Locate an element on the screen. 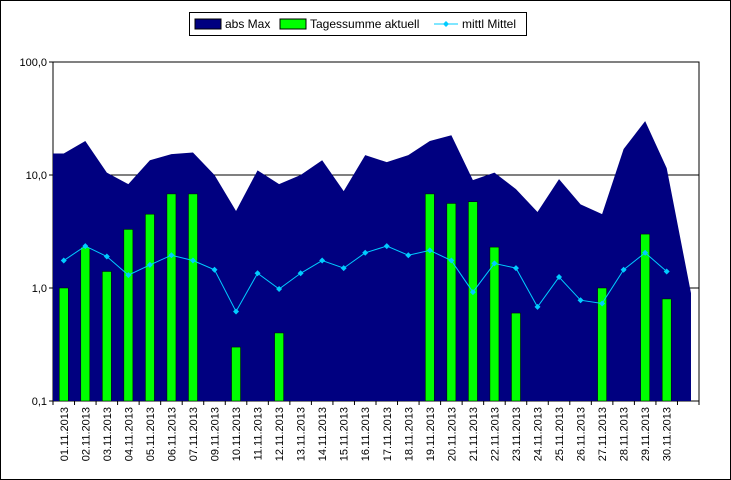 The image size is (731, 480). x-tick-label: 02.11.2013 is located at coordinates (86, 434).